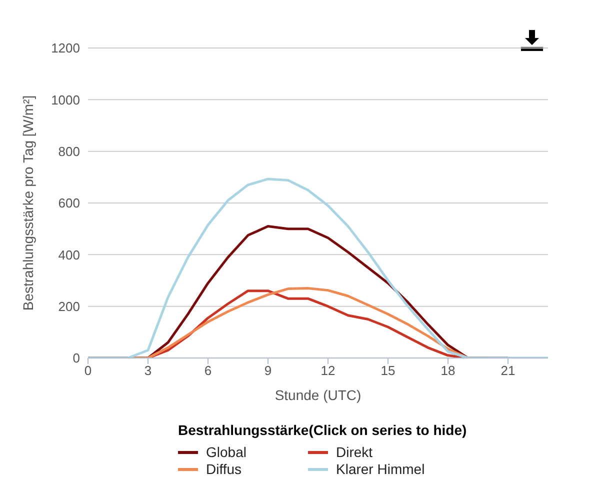 The height and width of the screenshot is (500, 600). I want to click on y-tick-label: 0, so click(76, 358).